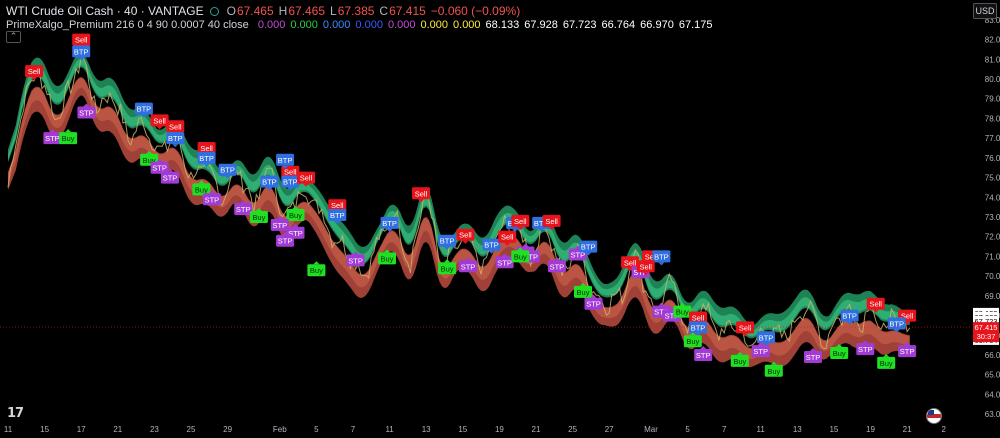 The width and height of the screenshot is (1000, 438). Describe the element at coordinates (992, 217) in the screenshot. I see `price-tick: 73.000` at that location.